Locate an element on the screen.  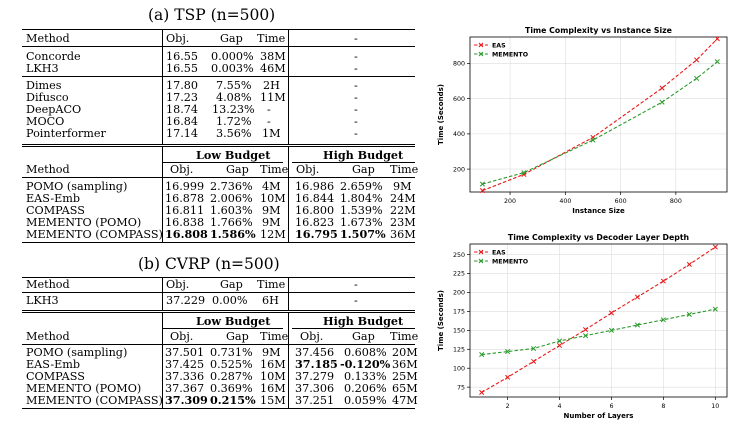
y-tick-label: 250 is located at coordinates (459, 255).